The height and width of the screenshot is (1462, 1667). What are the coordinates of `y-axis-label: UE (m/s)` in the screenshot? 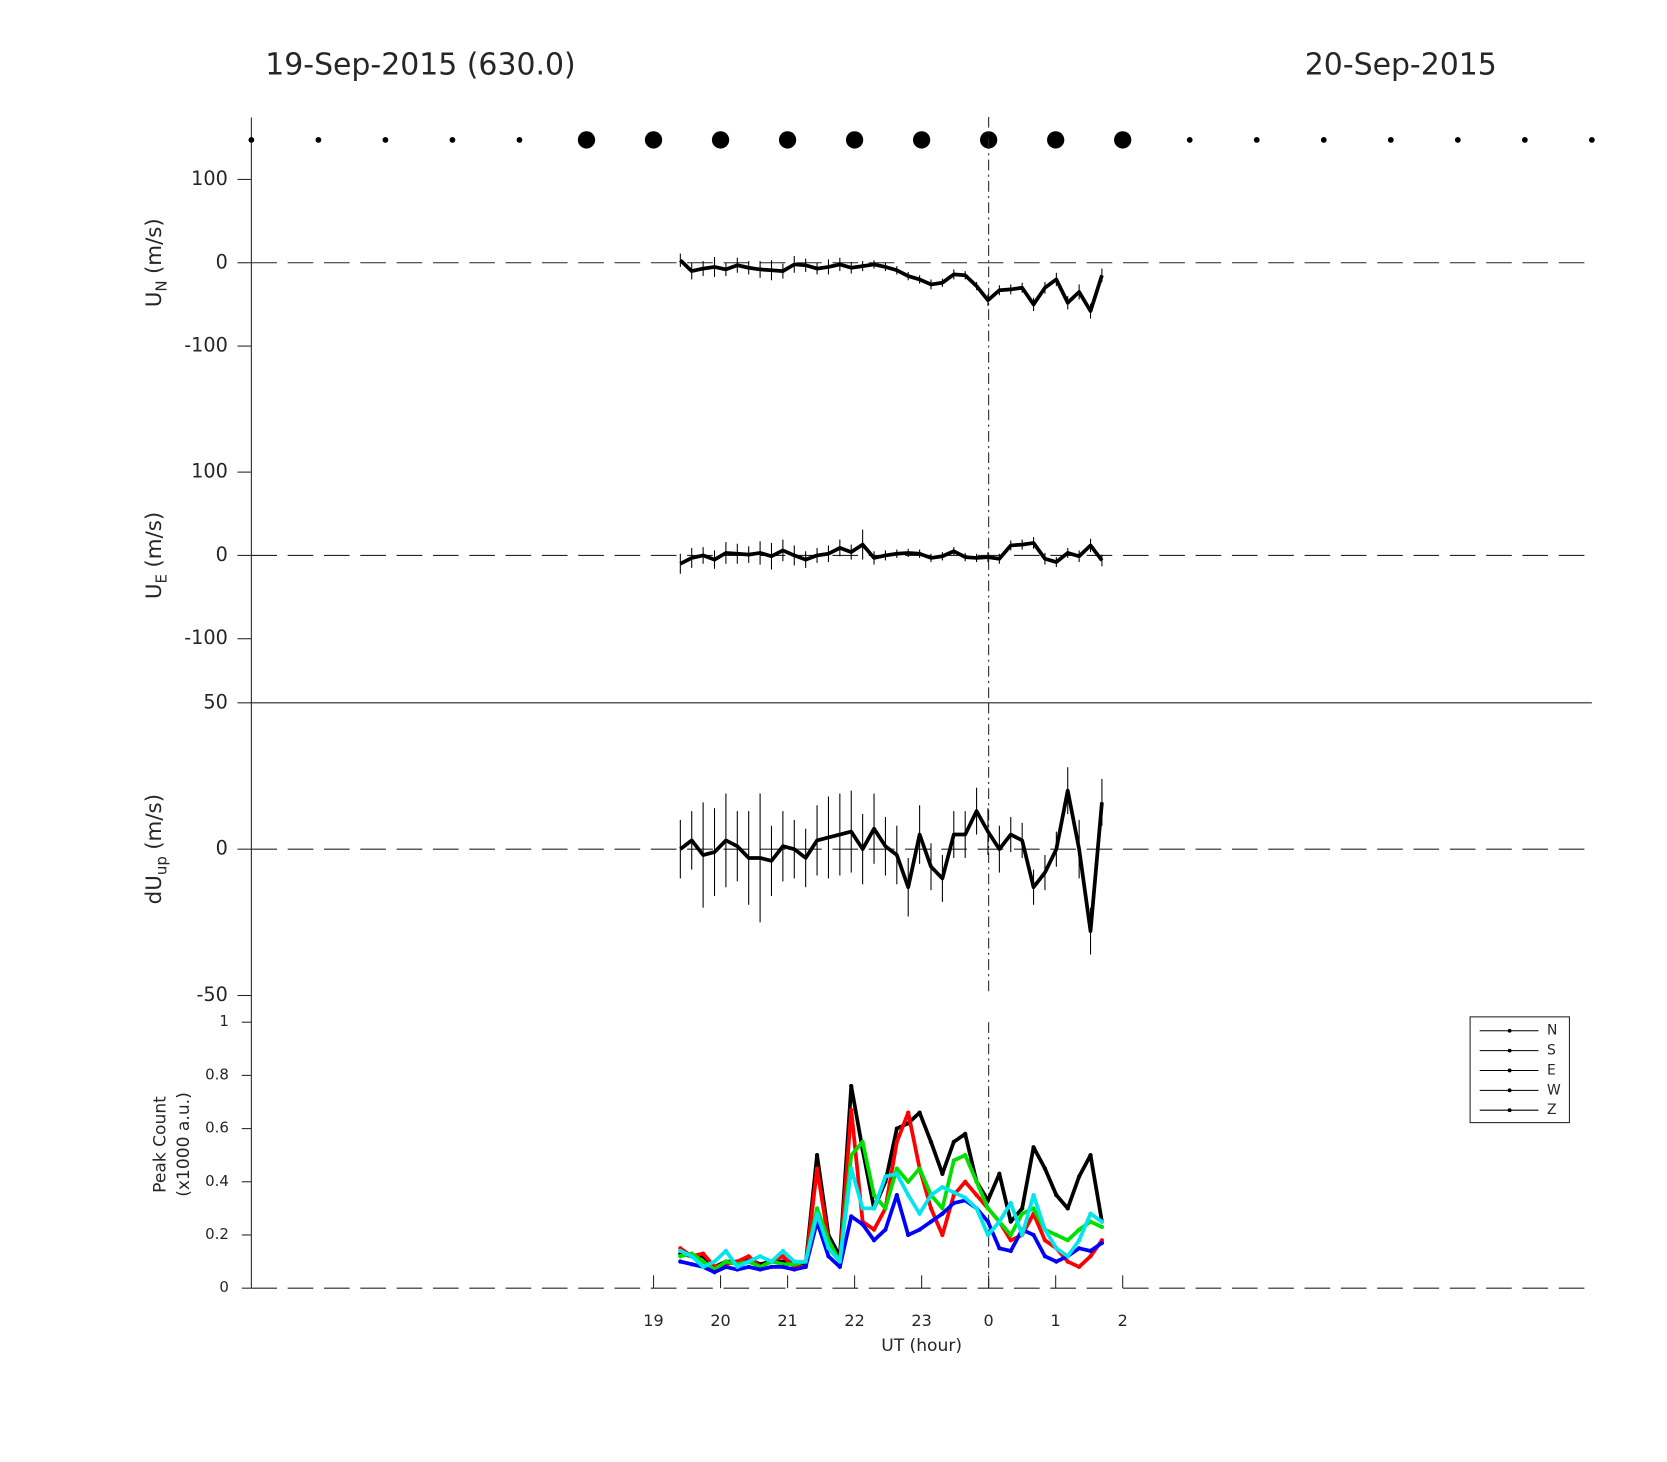 It's located at (156, 555).